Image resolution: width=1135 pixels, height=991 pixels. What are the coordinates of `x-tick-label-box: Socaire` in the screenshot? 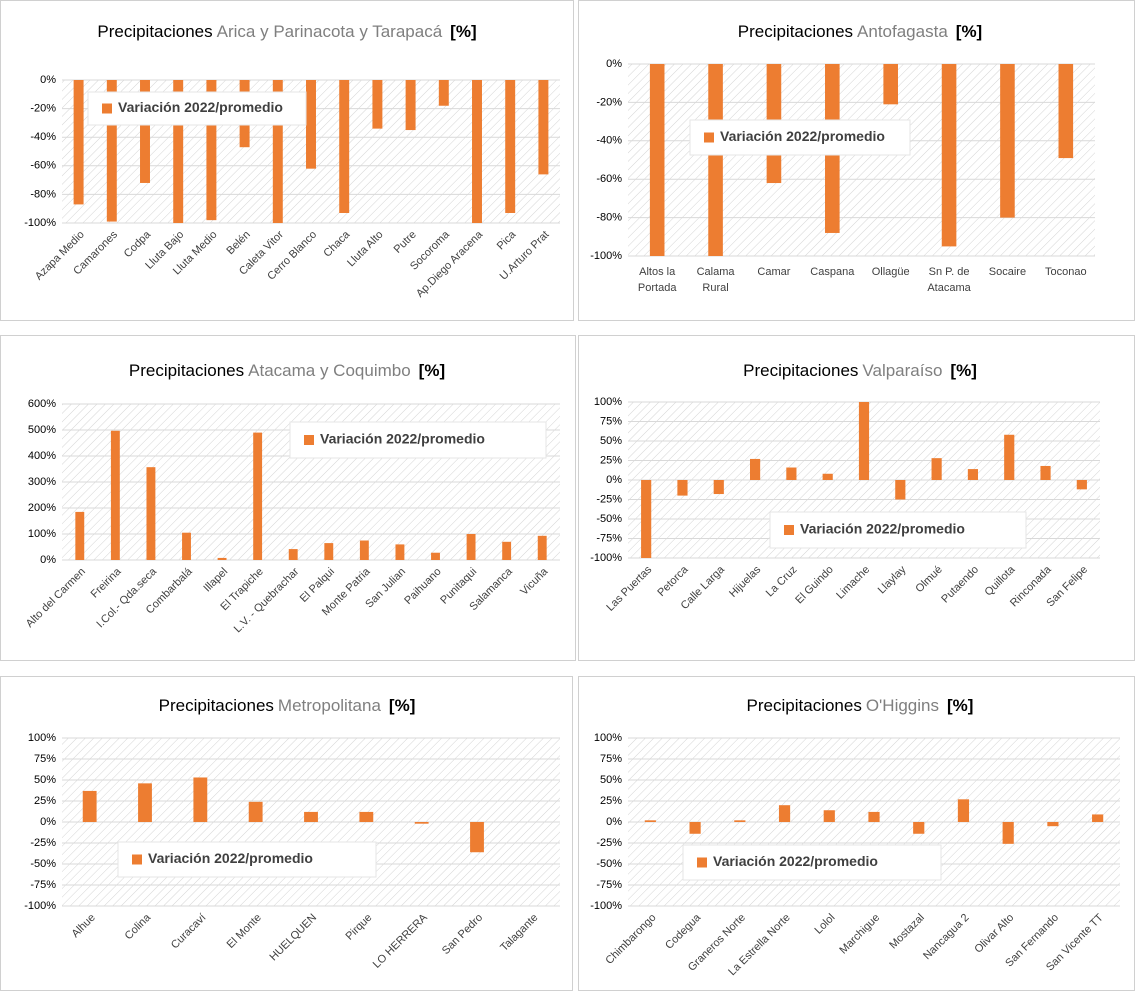 It's located at (1007, 272).